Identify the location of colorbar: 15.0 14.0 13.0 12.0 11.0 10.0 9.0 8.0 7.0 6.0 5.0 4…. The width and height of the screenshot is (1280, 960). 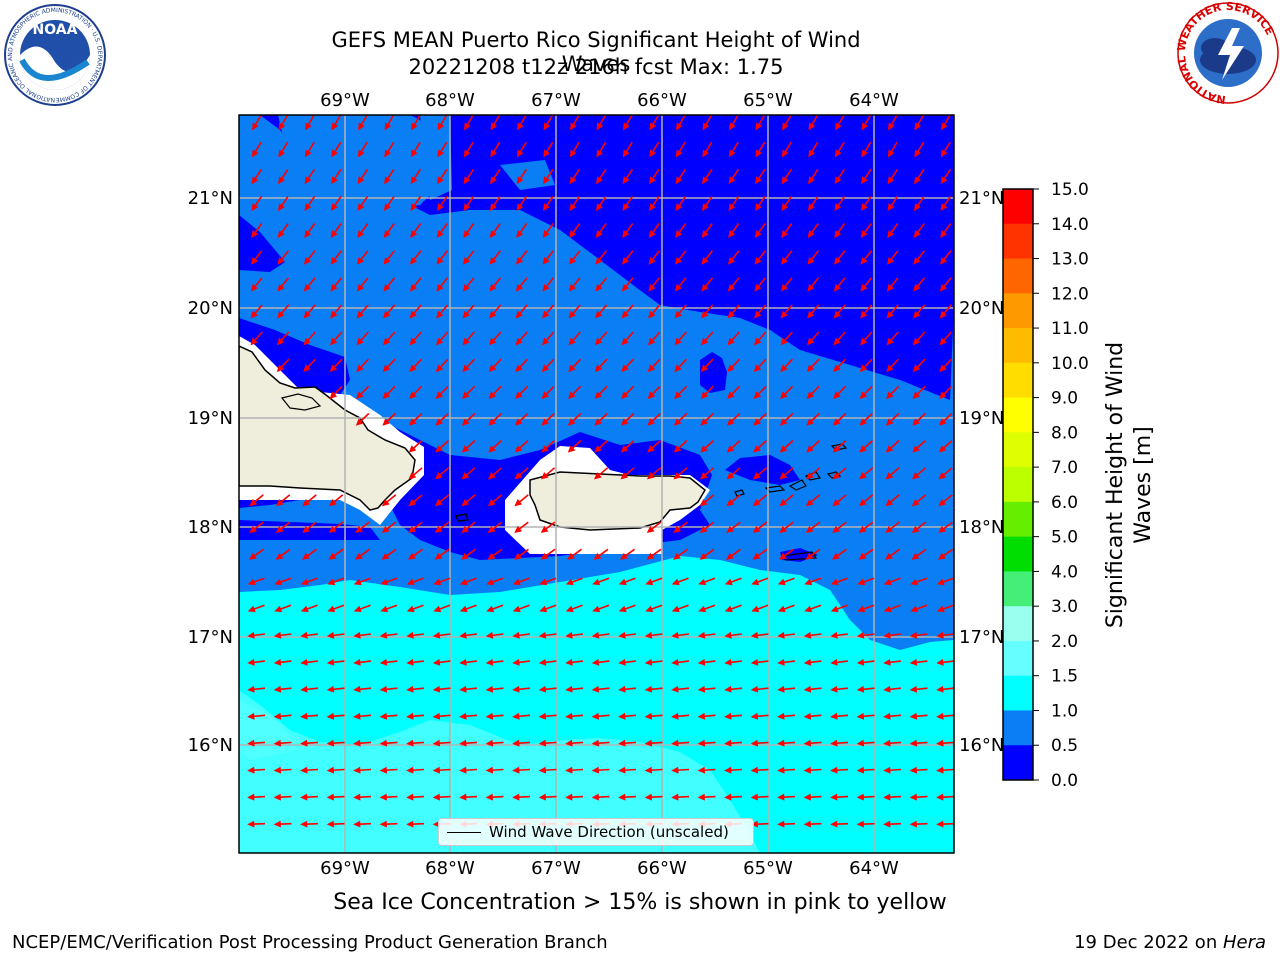
(1045, 485).